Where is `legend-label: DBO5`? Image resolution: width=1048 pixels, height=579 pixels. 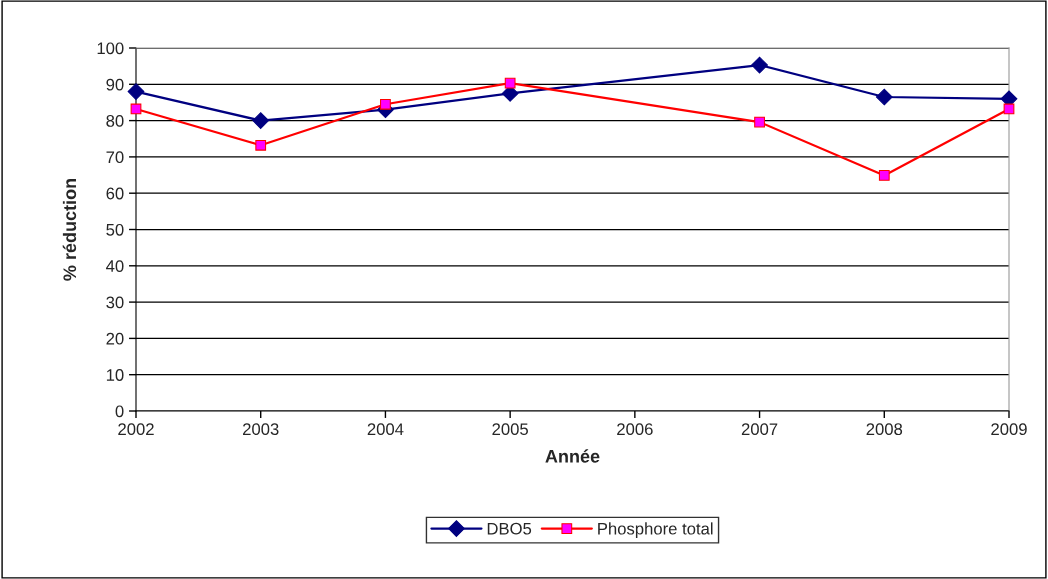
legend-label: DBO5 is located at coordinates (509, 528).